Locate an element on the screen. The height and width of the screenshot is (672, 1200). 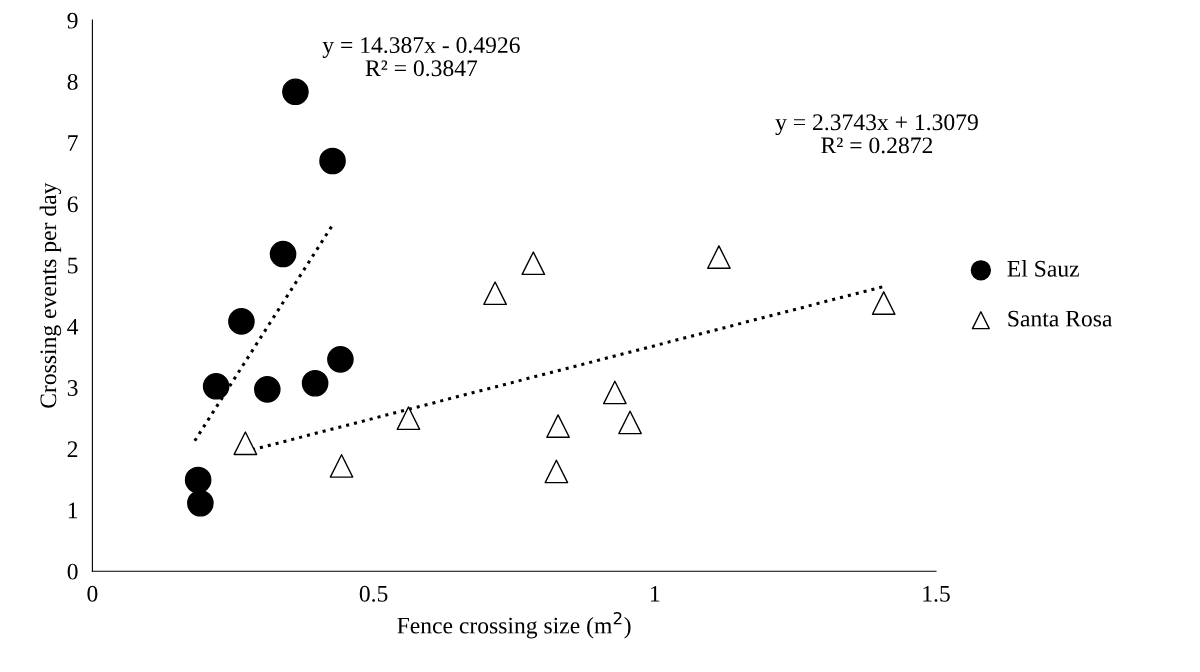
y-tick-label: 3 is located at coordinates (72, 388).